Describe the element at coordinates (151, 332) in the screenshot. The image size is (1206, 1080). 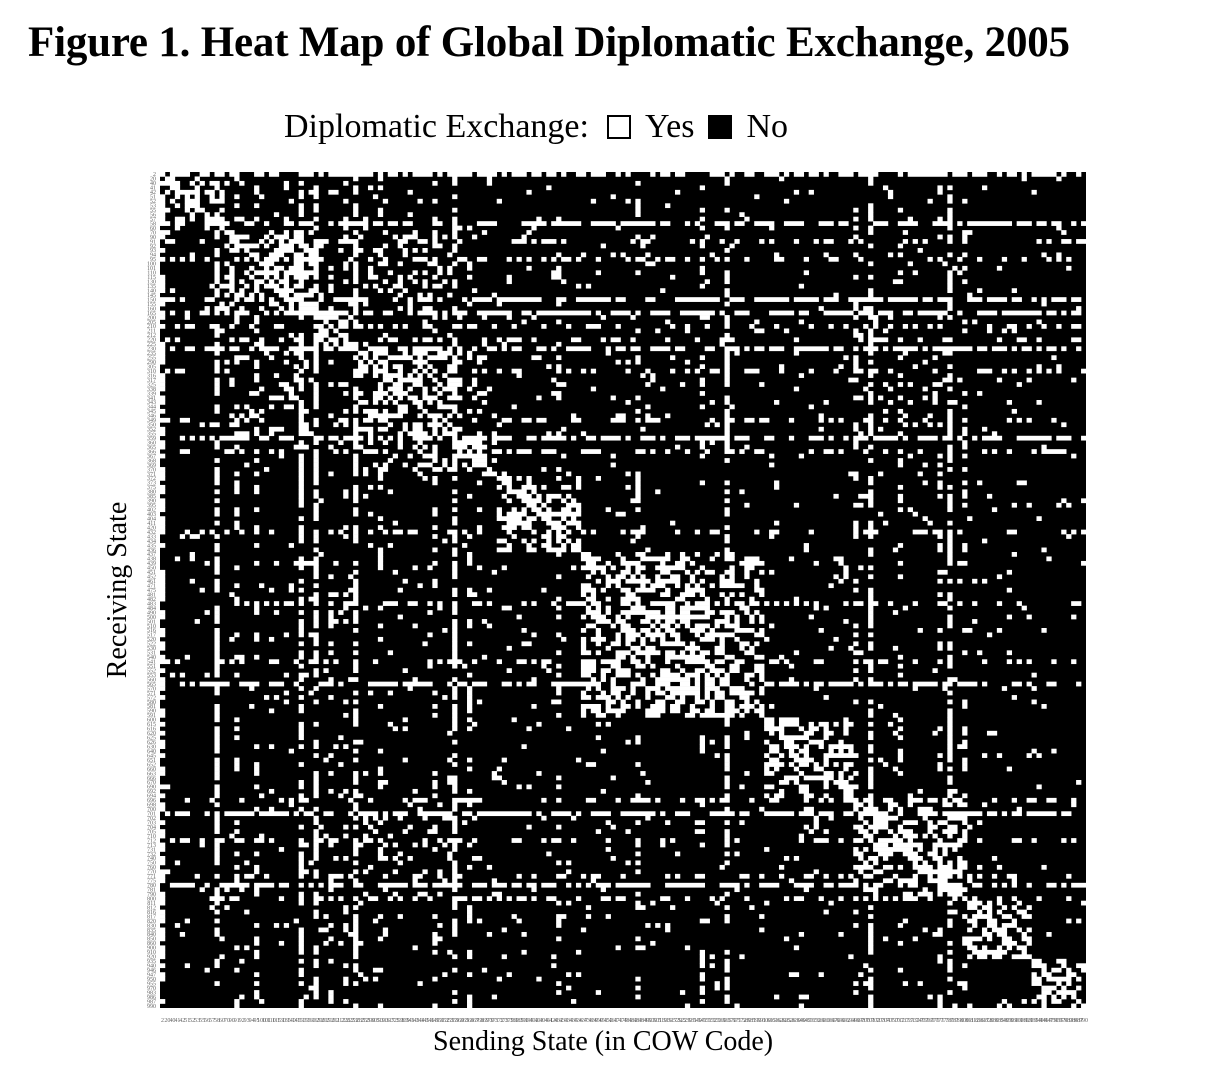
I see `y-tick-label: 211` at that location.